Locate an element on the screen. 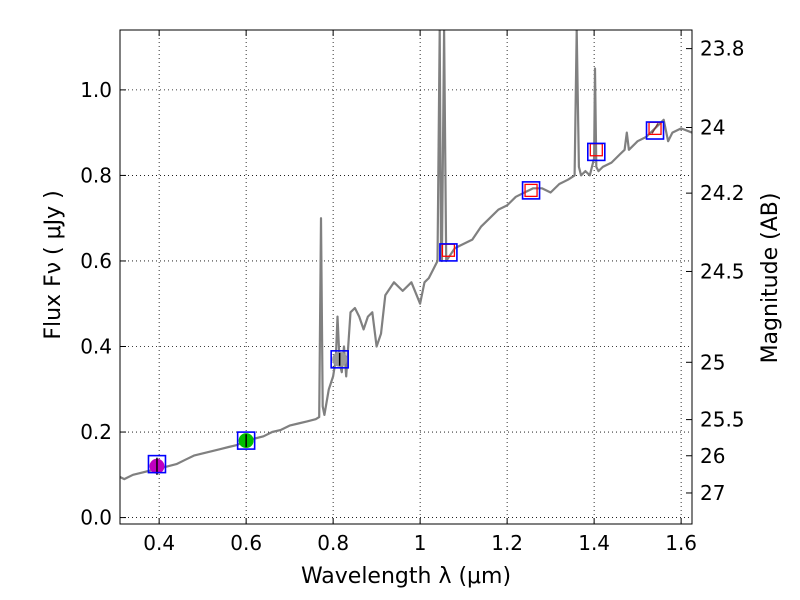 This screenshot has height=600, width=800. x-tick-label: 1 is located at coordinates (420, 543).